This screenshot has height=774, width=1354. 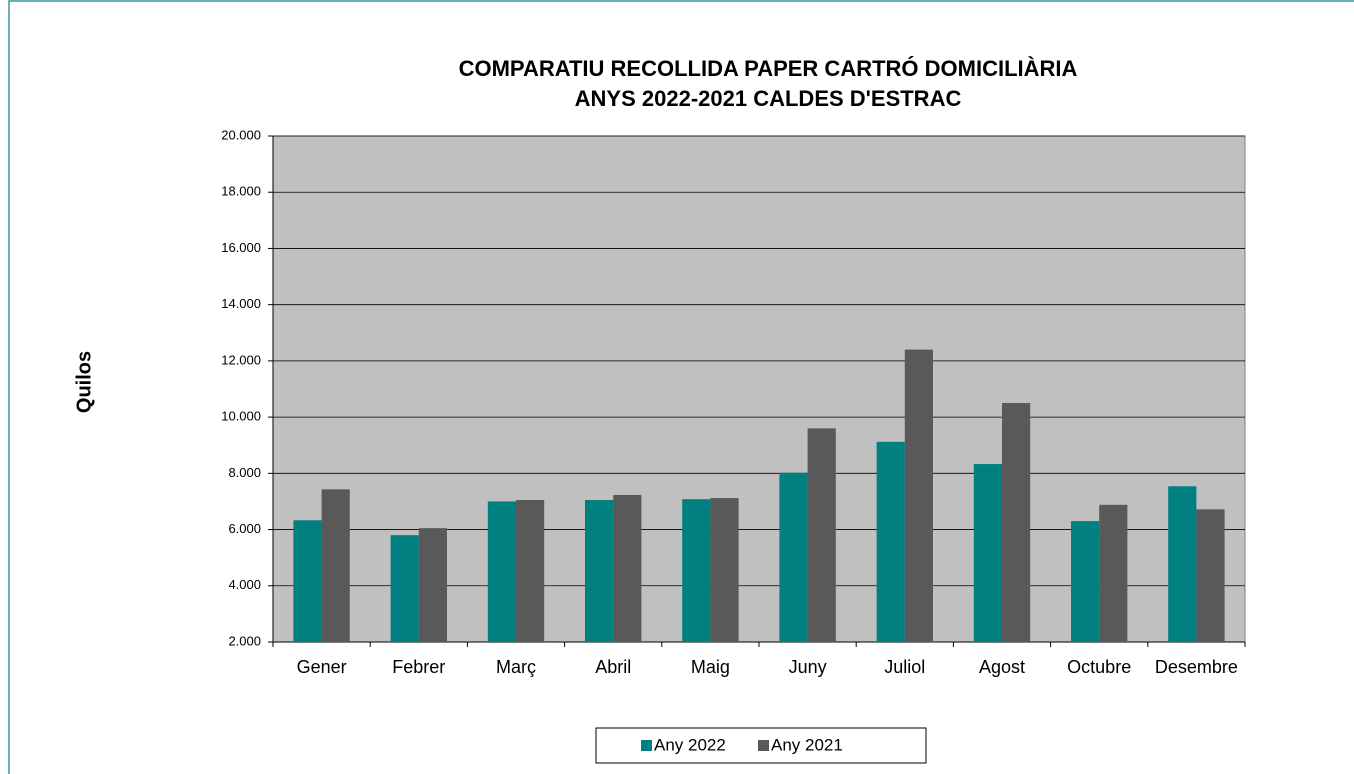 What do you see at coordinates (768, 98) in the screenshot?
I see `chart-title: ANYS 2022-2021 CALDES D'ESTRAC` at bounding box center [768, 98].